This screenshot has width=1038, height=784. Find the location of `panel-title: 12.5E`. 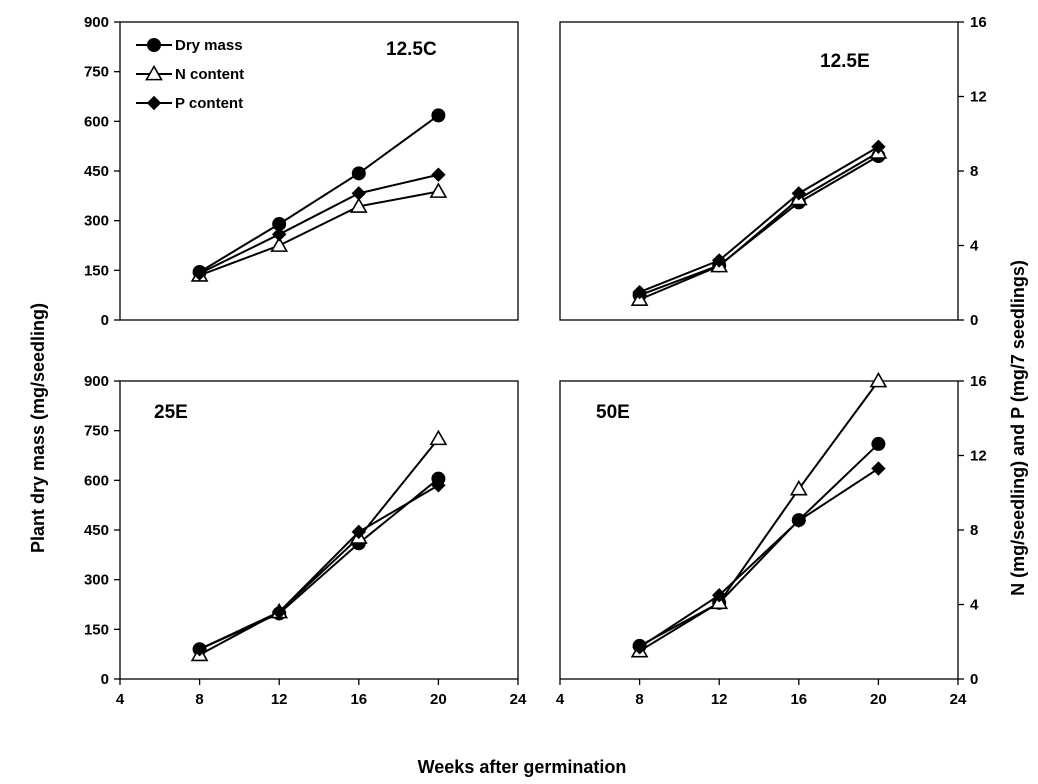

panel-title: 12.5E is located at coordinates (845, 61).